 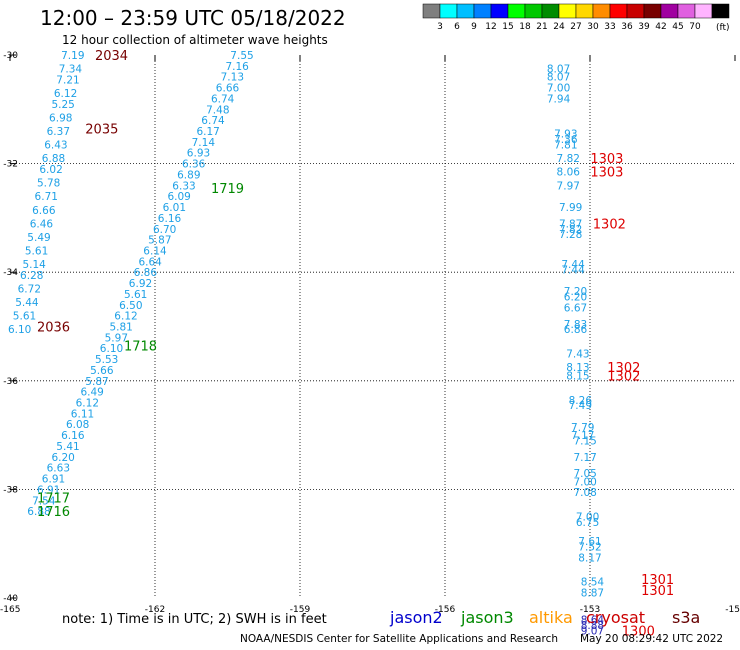 What do you see at coordinates (575, 27) in the screenshot?
I see `legend-bin-label: 27` at bounding box center [575, 27].